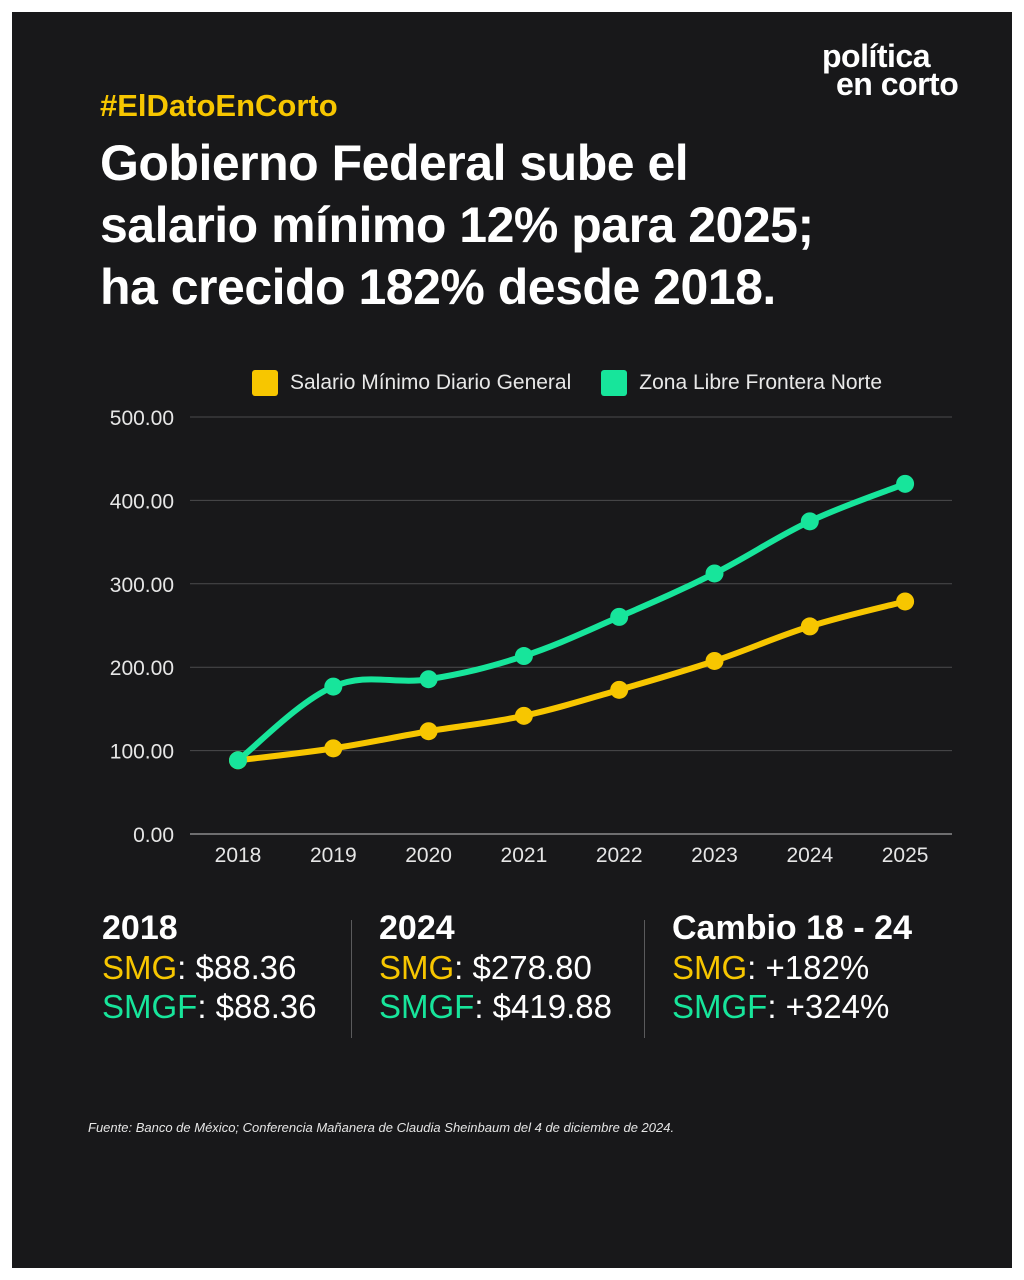 This screenshot has height=1280, width=1024. I want to click on stat-smg: SMG: $278.80, so click(495, 967).